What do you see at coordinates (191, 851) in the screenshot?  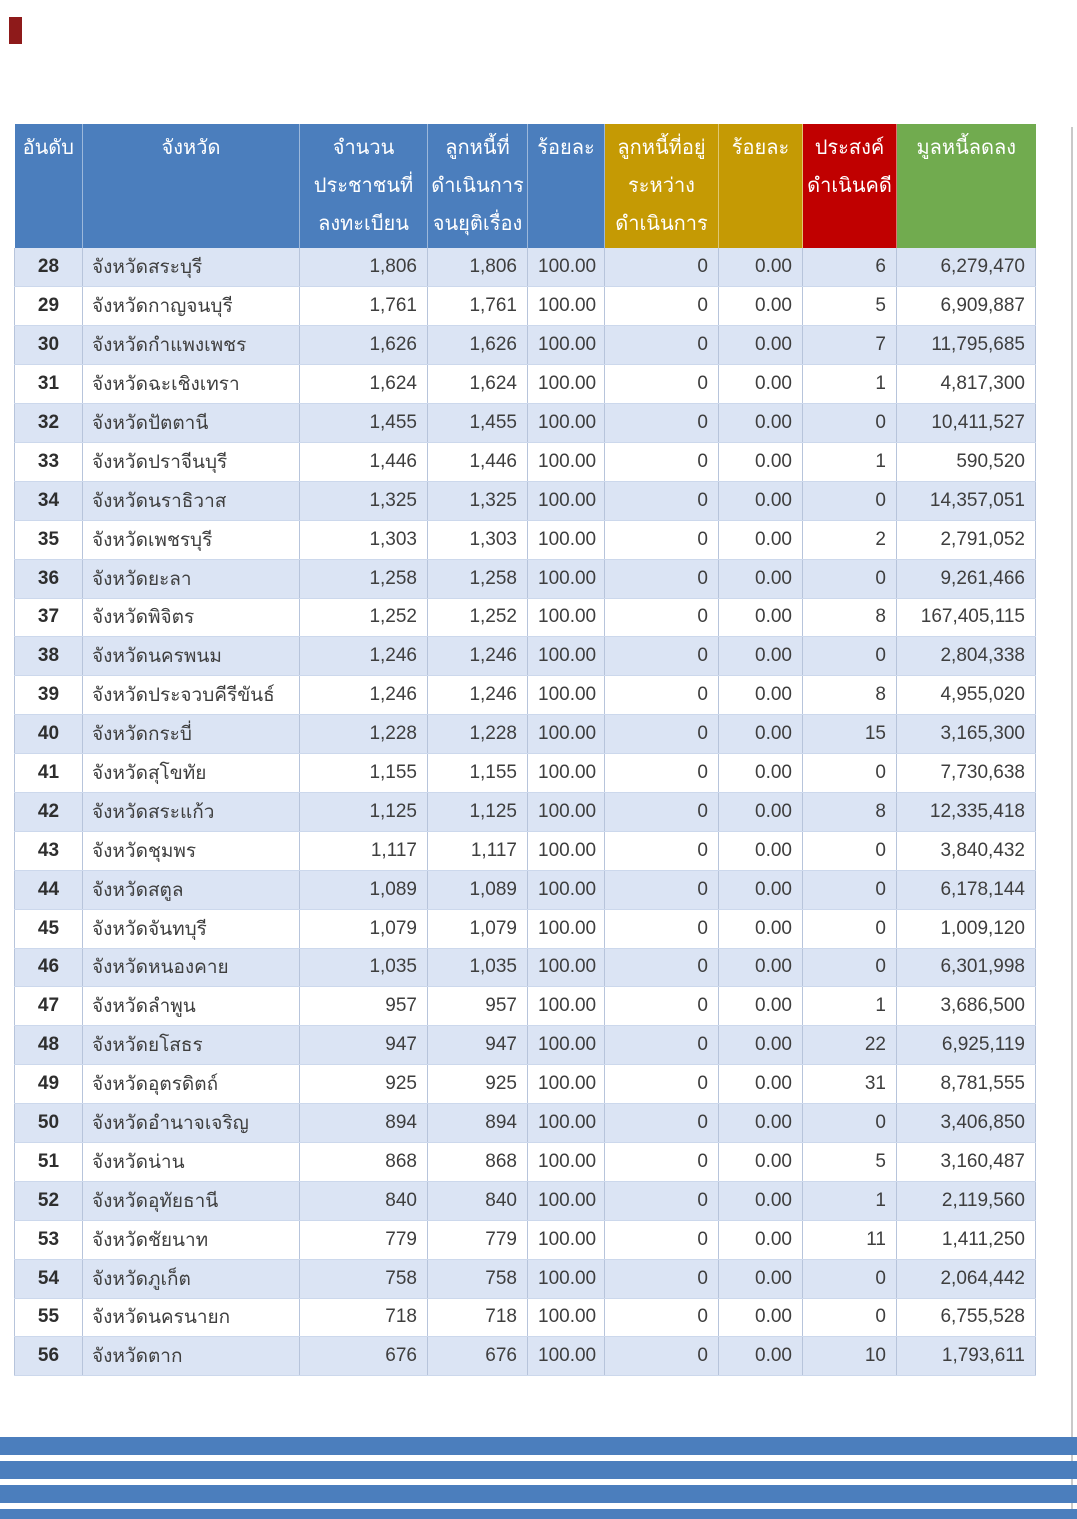 I see `cell-province: จังหวัดชุมพร` at bounding box center [191, 851].